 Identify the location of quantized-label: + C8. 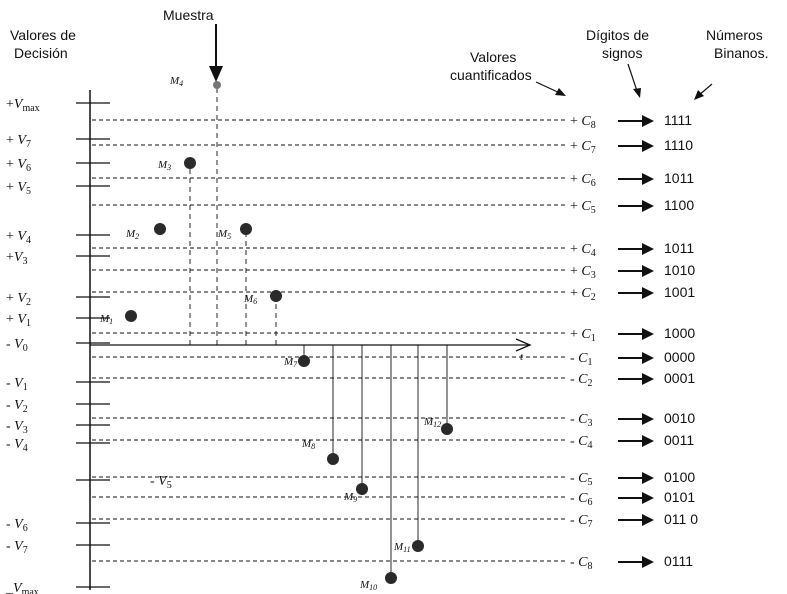
(583, 122).